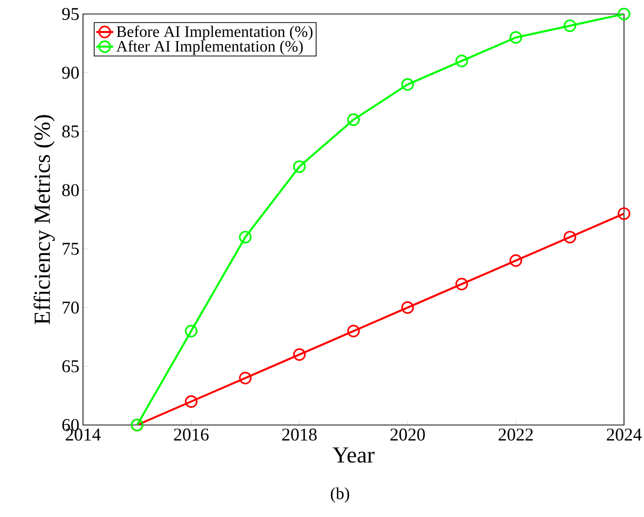 Image resolution: width=644 pixels, height=517 pixels. What do you see at coordinates (191, 434) in the screenshot?
I see `x-tick-label: 2016` at bounding box center [191, 434].